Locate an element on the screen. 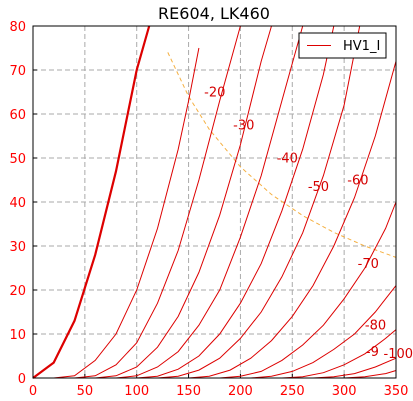 This screenshot has height=401, width=413. x-tick-label: 100 is located at coordinates (136, 391).